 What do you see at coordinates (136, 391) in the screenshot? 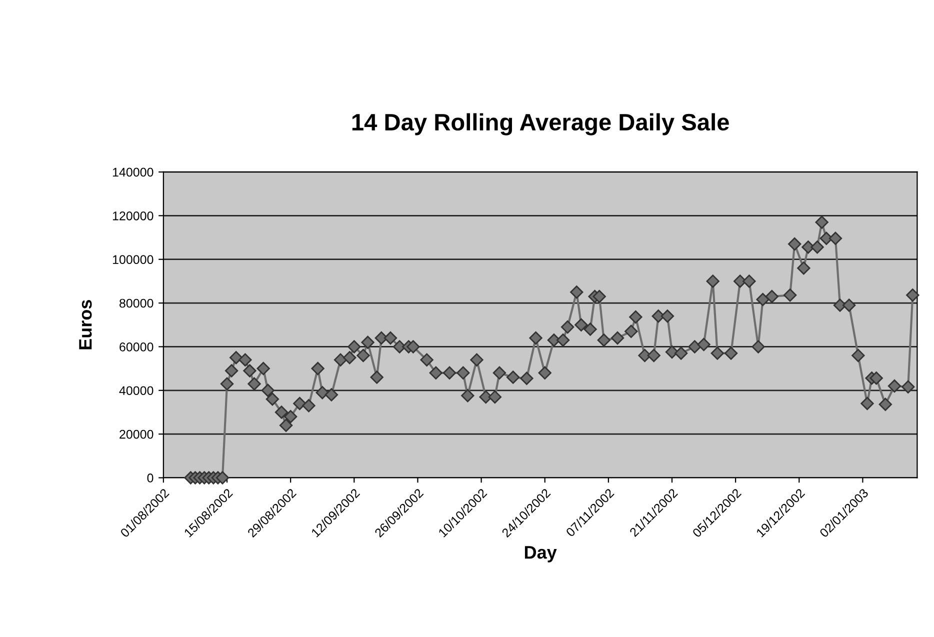
I see `y-tick-label: 40000` at bounding box center [136, 391].